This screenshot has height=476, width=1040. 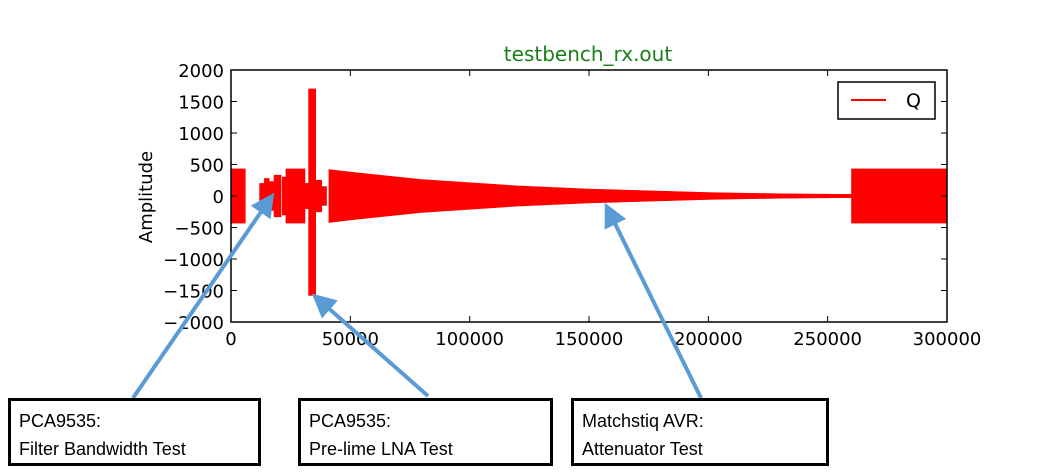 What do you see at coordinates (134, 432) in the screenshot?
I see `annotation-filter-bandwidth: PCA9535: Filter Bandwidth Test` at bounding box center [134, 432].